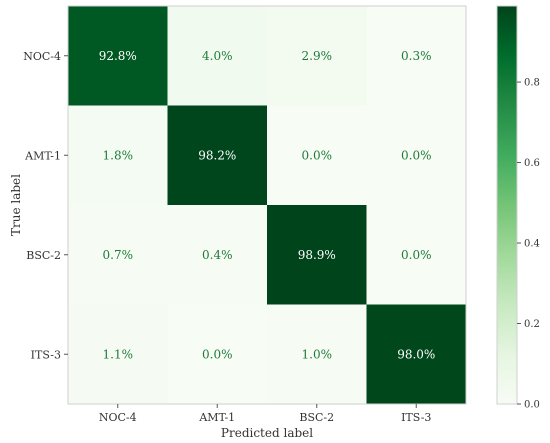  I want to click on cell-value-label: 1.1%, so click(118, 354).